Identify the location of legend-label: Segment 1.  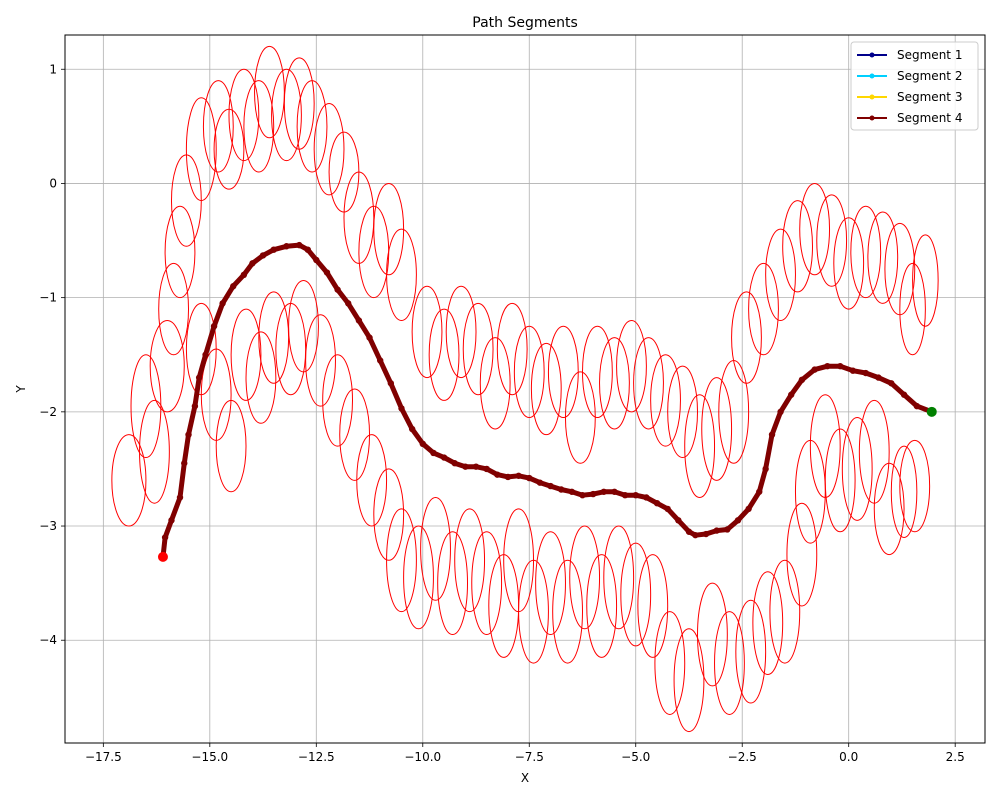
(929, 55).